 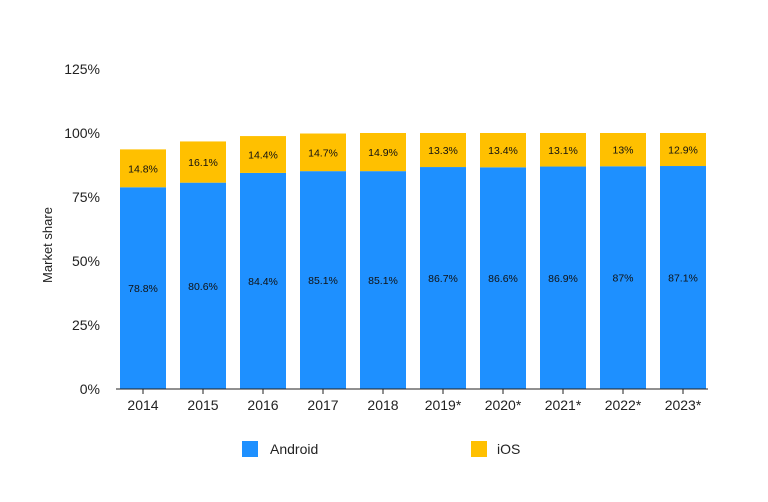 I want to click on data-label-ios: 14.7%, so click(x=323, y=153).